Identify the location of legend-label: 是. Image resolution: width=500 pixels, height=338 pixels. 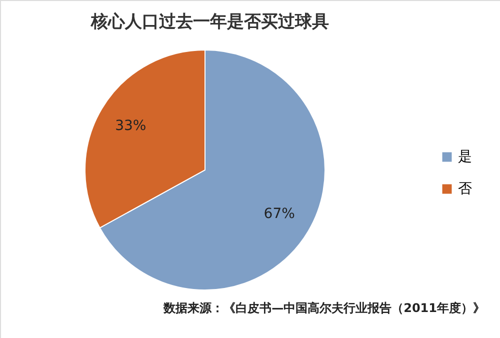
(465, 157).